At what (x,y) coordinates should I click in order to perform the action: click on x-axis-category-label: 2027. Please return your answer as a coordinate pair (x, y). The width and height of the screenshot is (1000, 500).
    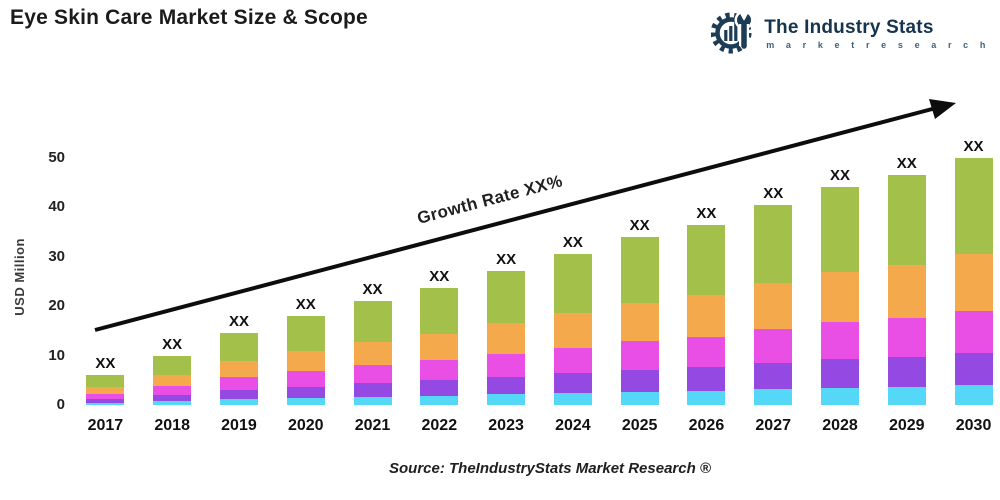
    Looking at the image, I should click on (773, 425).